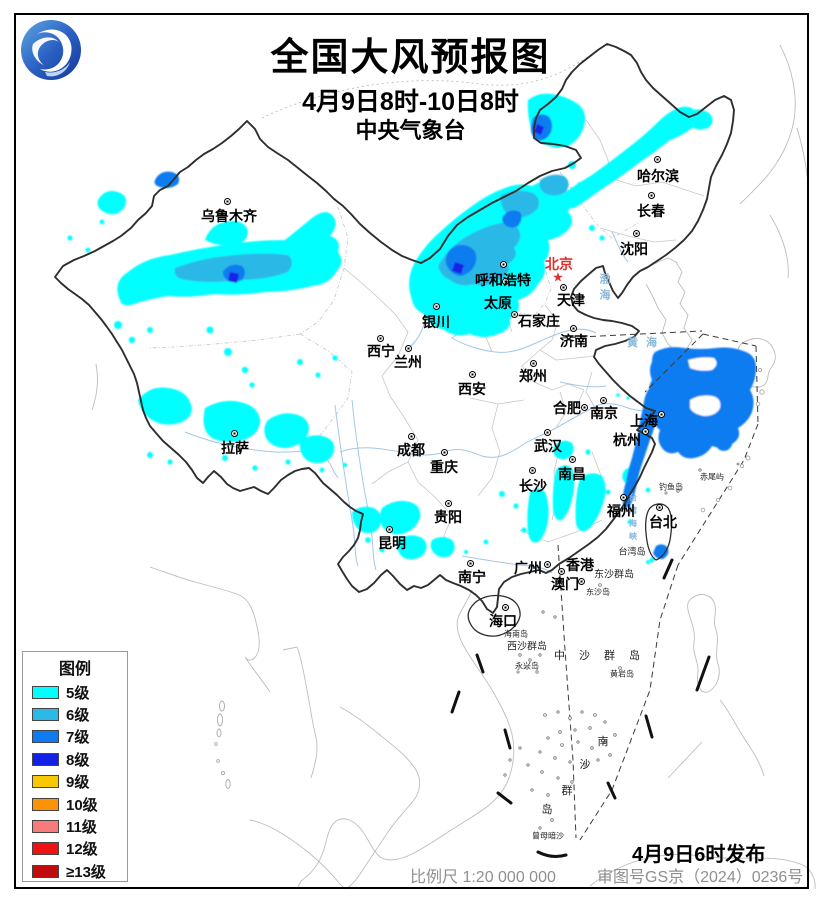 The image size is (821, 900). Describe the element at coordinates (444, 467) in the screenshot. I see `city-label: 重庆` at that location.